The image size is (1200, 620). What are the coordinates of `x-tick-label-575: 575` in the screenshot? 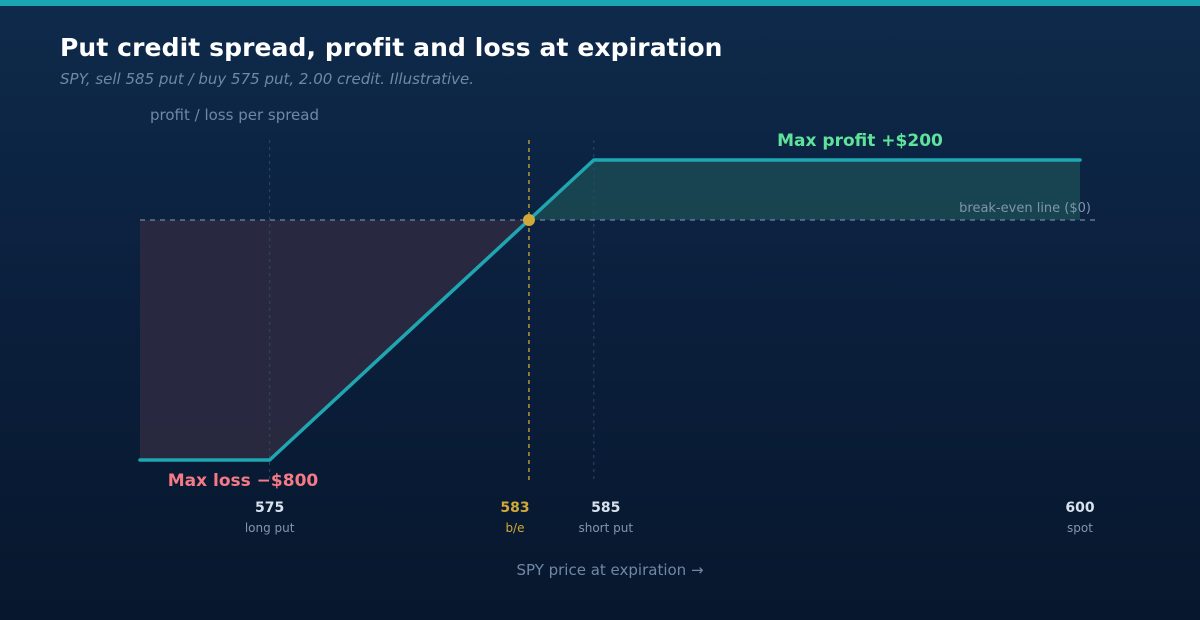 It's located at (269, 508).